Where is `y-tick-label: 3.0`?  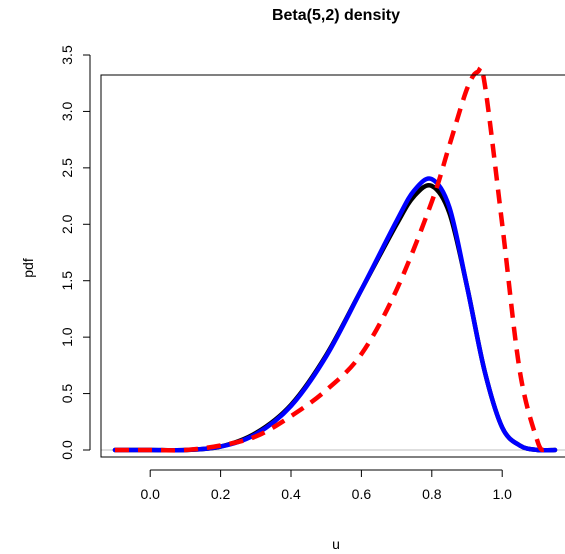 y-tick-label: 3.0 is located at coordinates (67, 111).